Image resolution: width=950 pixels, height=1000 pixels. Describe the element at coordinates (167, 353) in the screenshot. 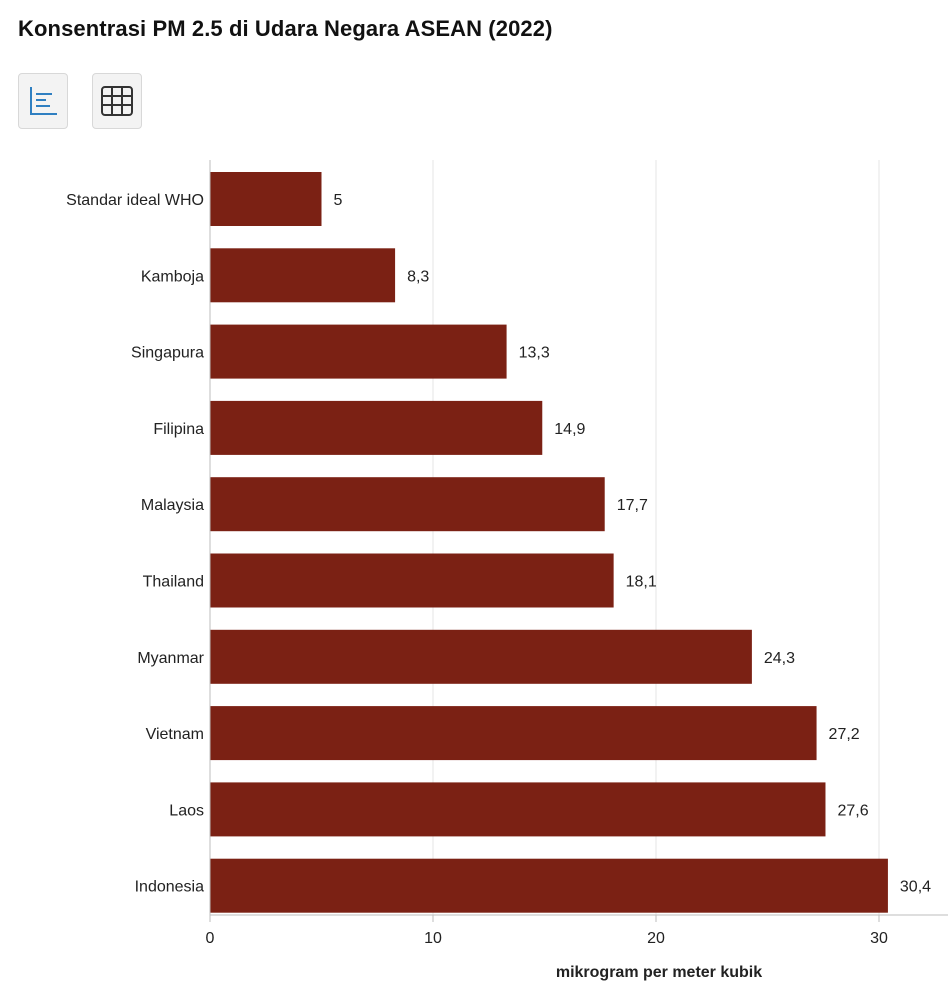

I see `category-label: Singapura` at that location.